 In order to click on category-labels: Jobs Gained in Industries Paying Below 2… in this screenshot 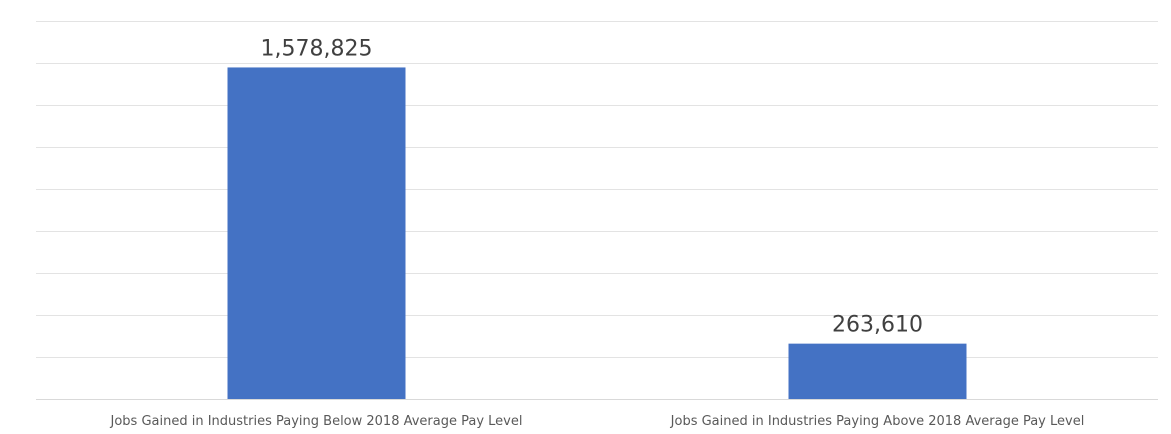, I will do `click(597, 421)`.